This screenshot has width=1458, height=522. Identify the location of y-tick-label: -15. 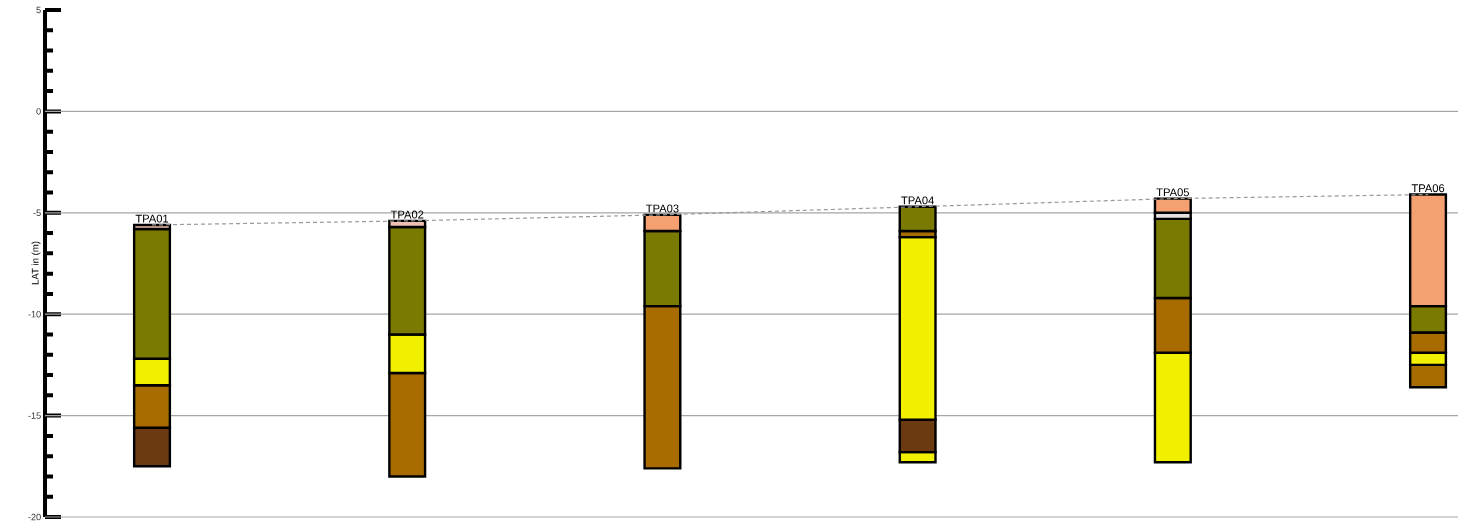
(34, 415).